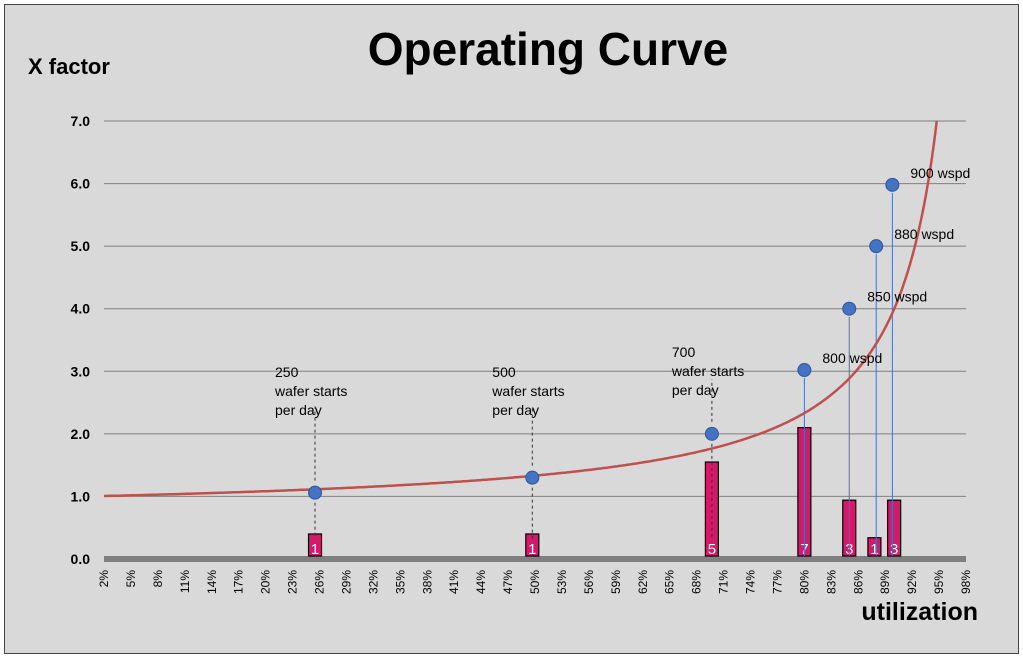 The width and height of the screenshot is (1023, 658). What do you see at coordinates (320, 582) in the screenshot?
I see `x-tick-label: 26%` at bounding box center [320, 582].